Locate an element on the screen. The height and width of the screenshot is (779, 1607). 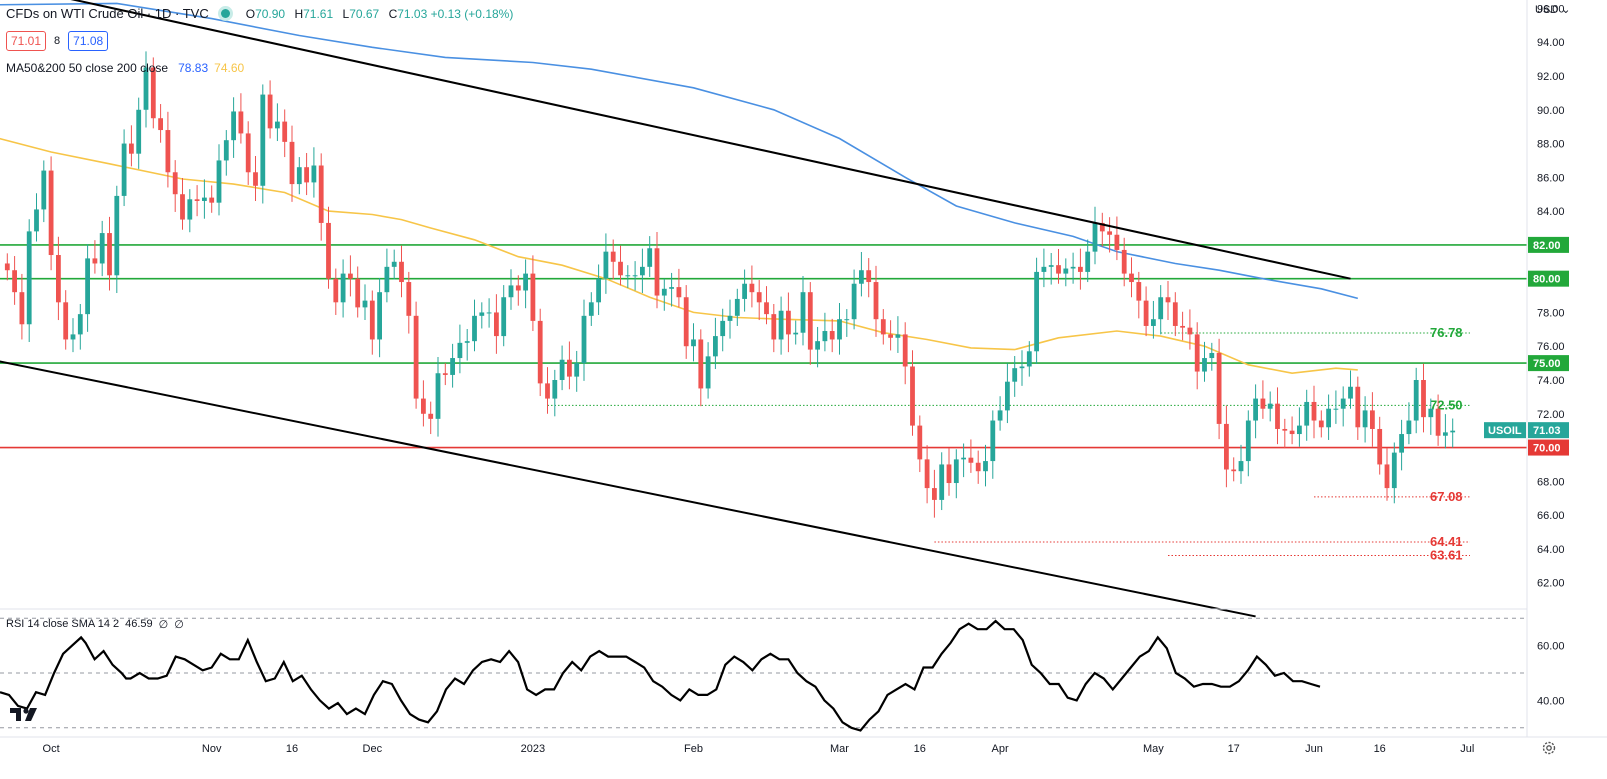
symbol-title: CFDs on WTI Crude Oil · 1D · TVC is located at coordinates (107, 13).